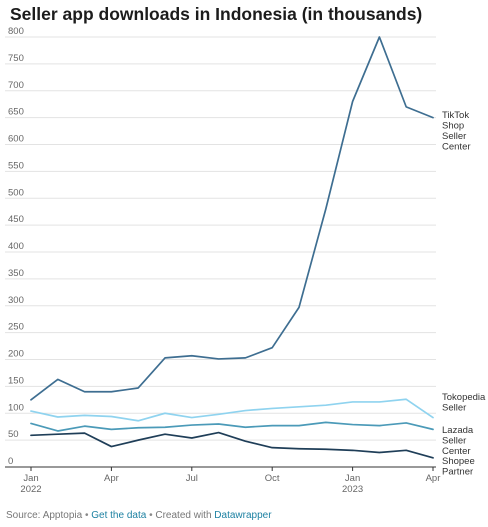 The width and height of the screenshot is (488, 527). What do you see at coordinates (16, 192) in the screenshot?
I see `y-tick-label: 500` at bounding box center [16, 192].